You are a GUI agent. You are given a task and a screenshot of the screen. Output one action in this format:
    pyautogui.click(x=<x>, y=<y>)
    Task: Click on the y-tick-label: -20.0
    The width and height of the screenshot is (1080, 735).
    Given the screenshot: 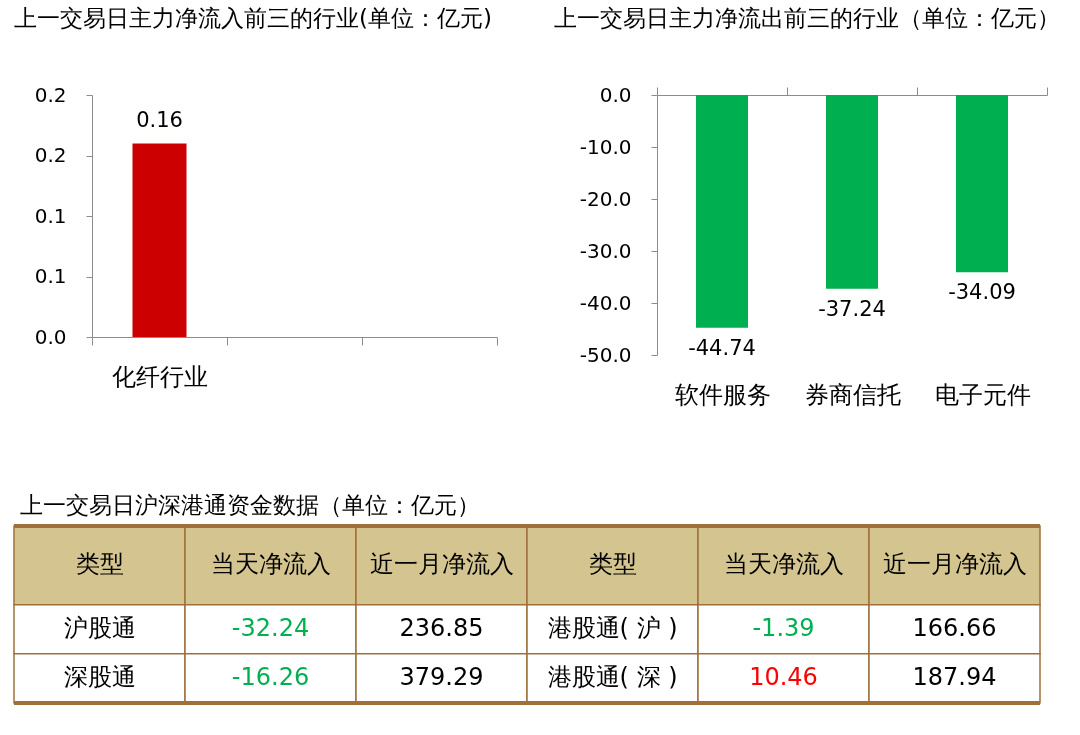 What is the action you would take?
    pyautogui.click(x=605, y=198)
    